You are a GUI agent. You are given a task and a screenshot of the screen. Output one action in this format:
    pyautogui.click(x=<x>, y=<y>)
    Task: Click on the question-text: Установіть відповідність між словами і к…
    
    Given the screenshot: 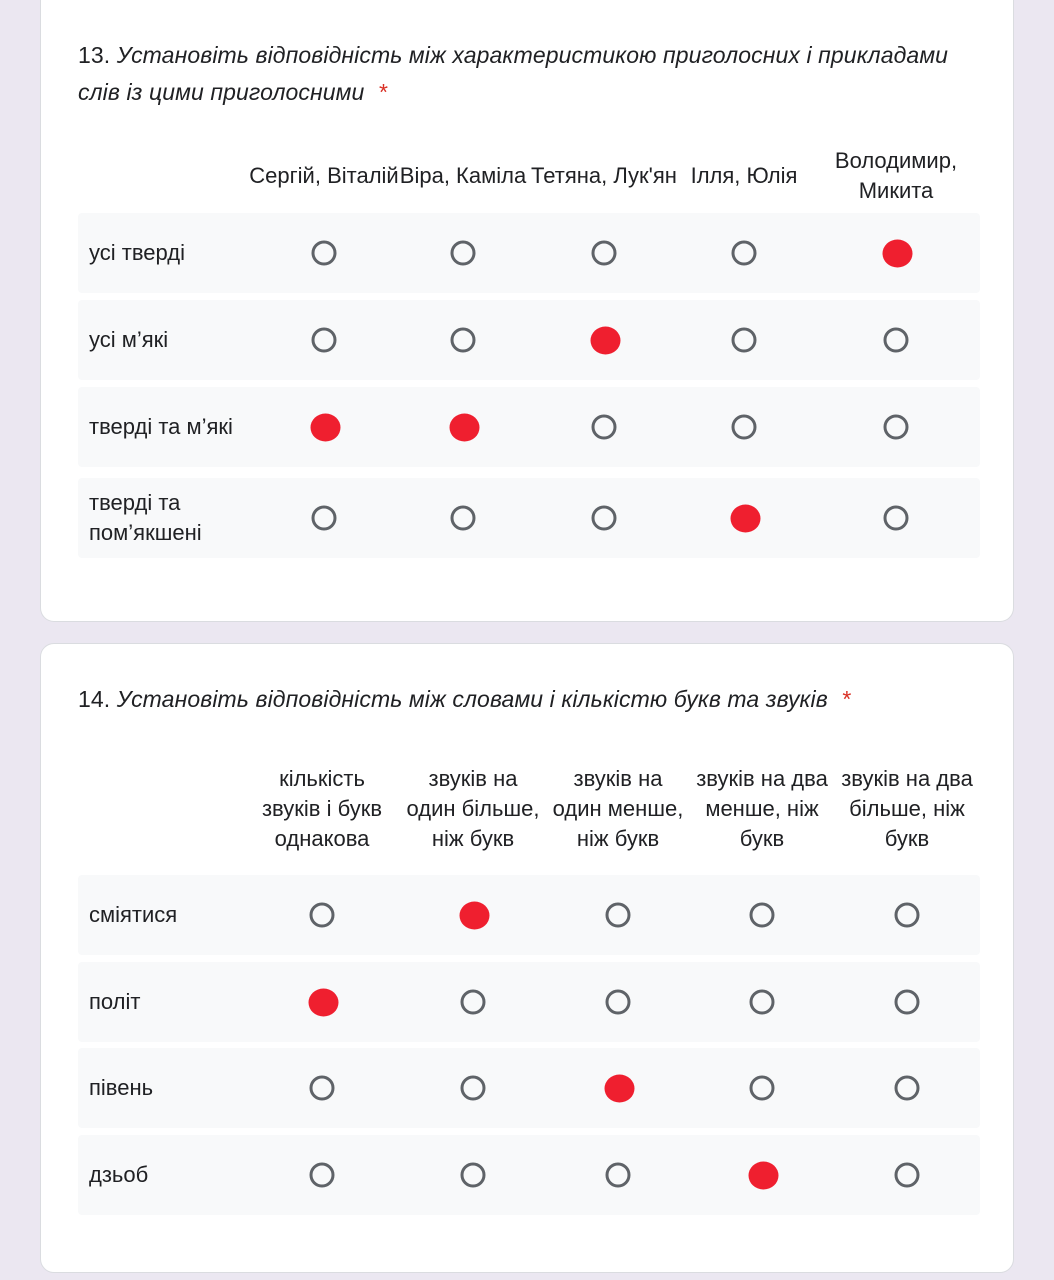 What is the action you would take?
    pyautogui.click(x=472, y=699)
    